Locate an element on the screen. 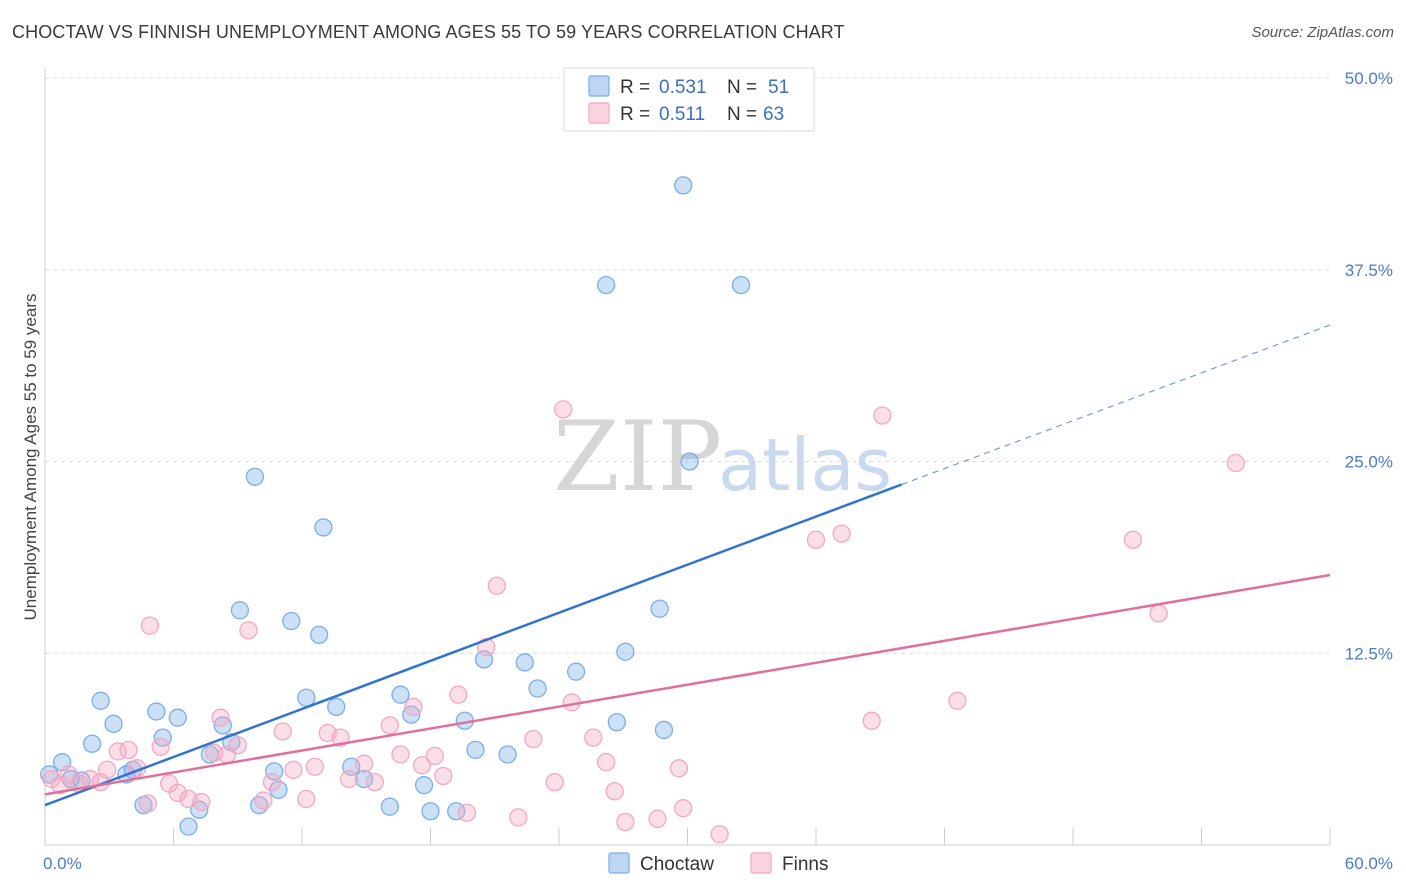 The height and width of the screenshot is (892, 1406). correlation-legend: R = 0.531 N = 51 R = 0.511 N = 63 is located at coordinates (689, 99).